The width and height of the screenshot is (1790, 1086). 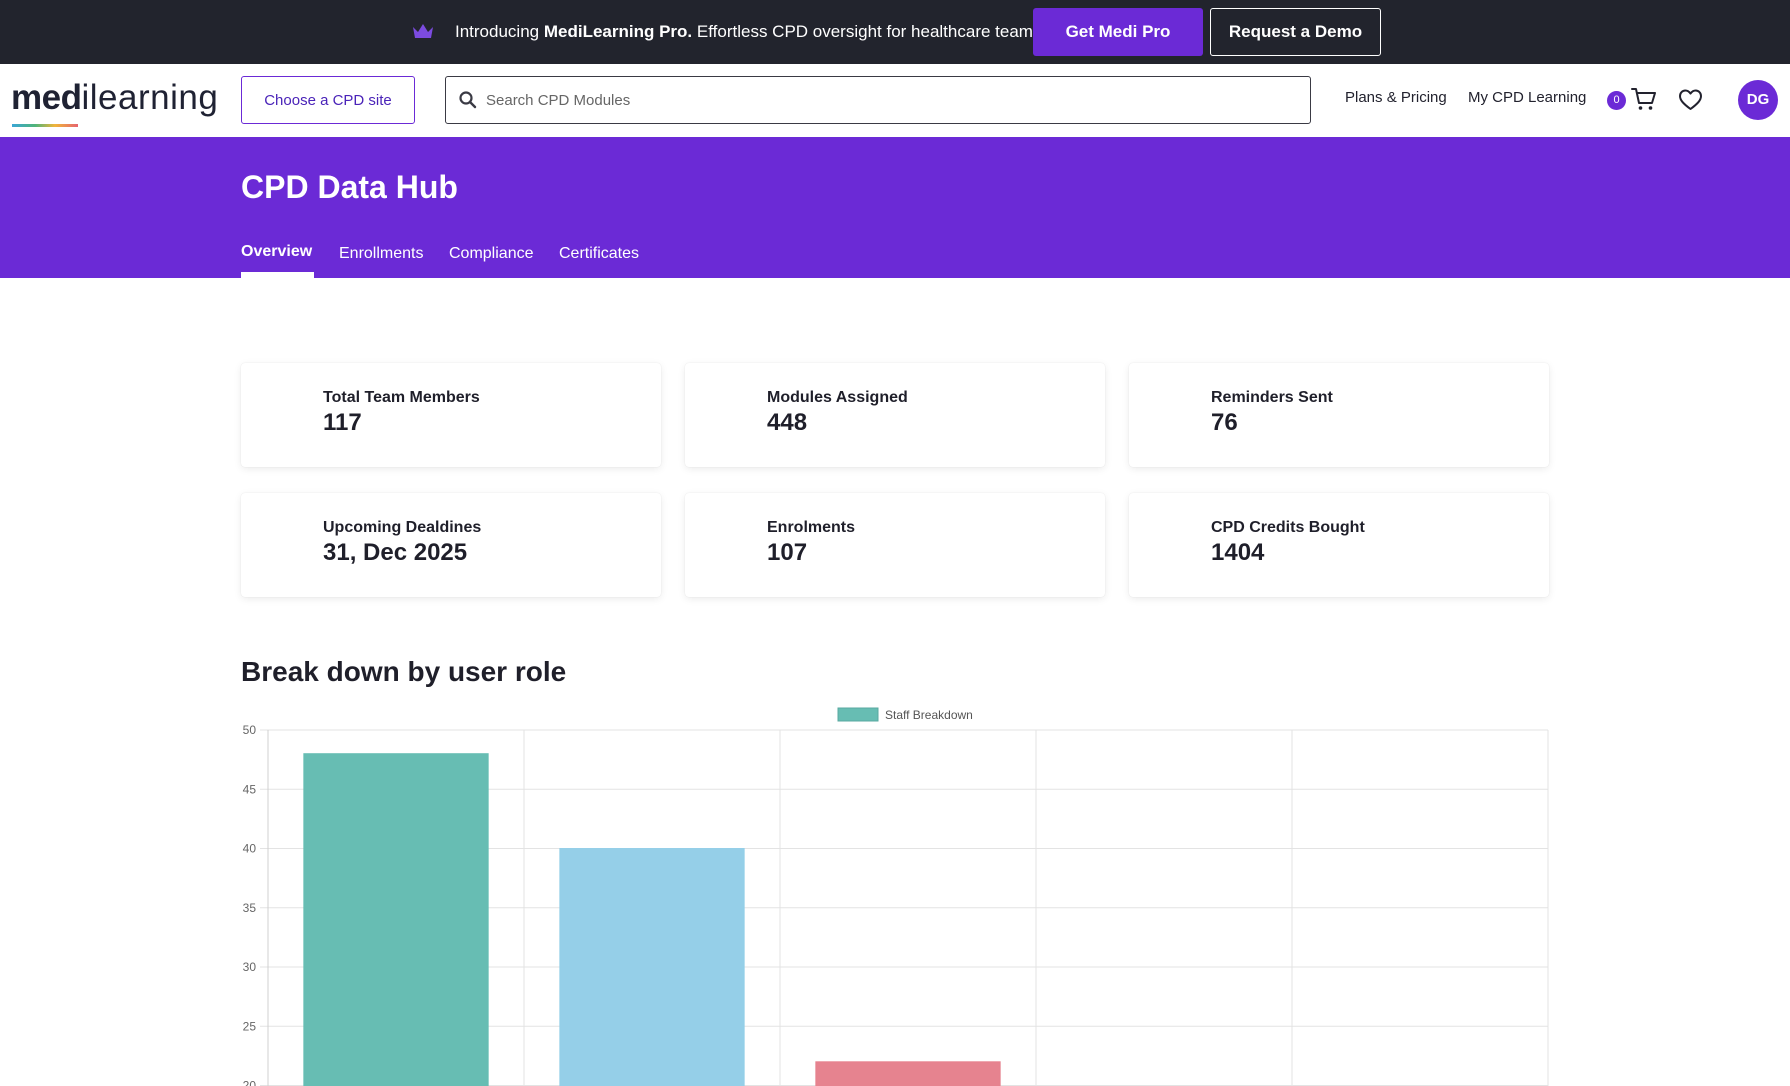 I want to click on nav-my-cpd-learning: My CPD Learning, so click(x=1527, y=97).